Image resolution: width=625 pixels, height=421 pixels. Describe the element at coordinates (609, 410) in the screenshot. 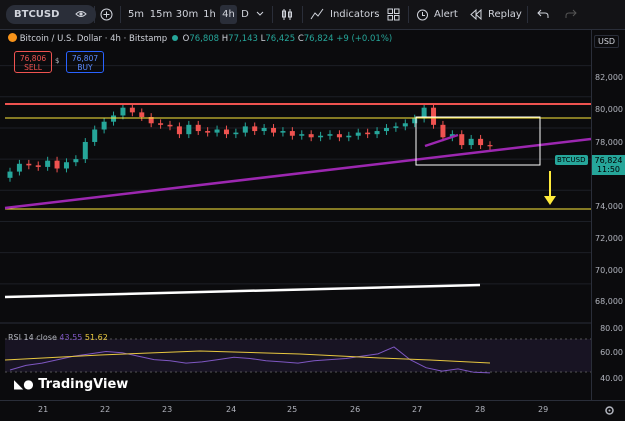

I see `settings-gear-icon` at that location.